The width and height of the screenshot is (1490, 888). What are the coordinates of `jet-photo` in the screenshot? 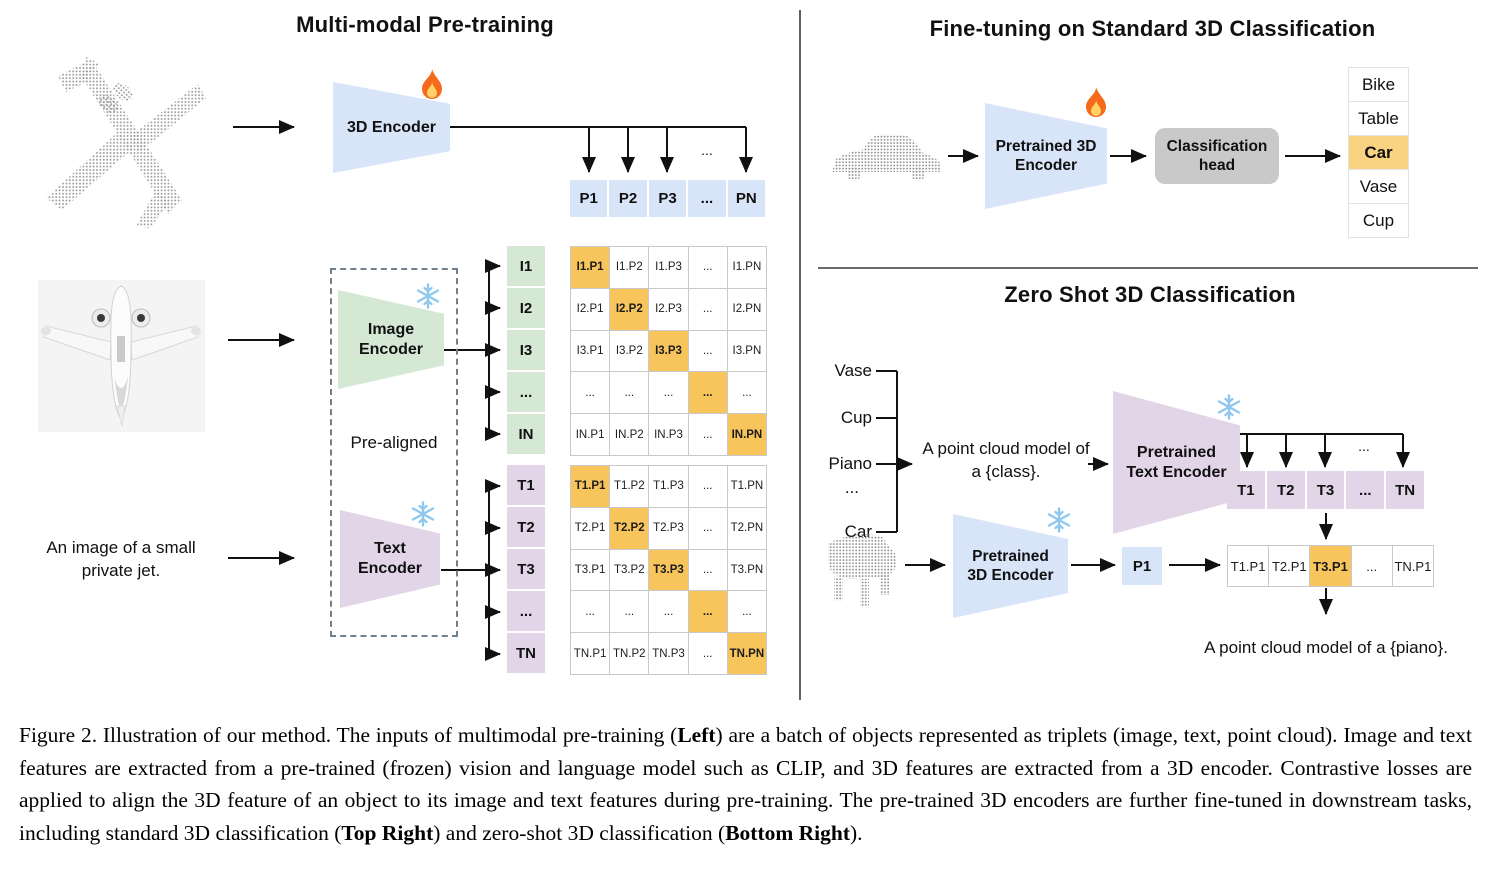 It's located at (121, 356).